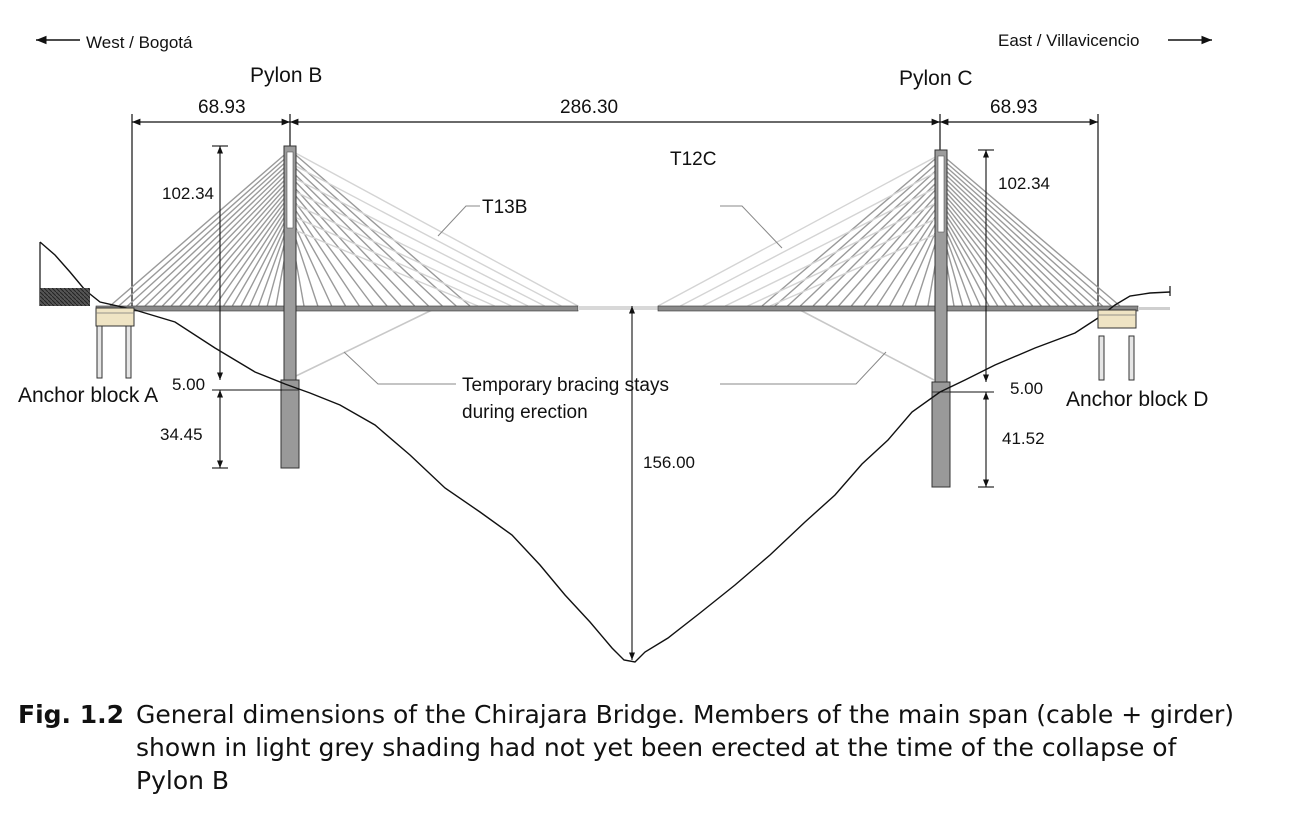  Describe the element at coordinates (565, 385) in the screenshot. I see `bracing-label-line-1: Temporary bracing stays` at that location.